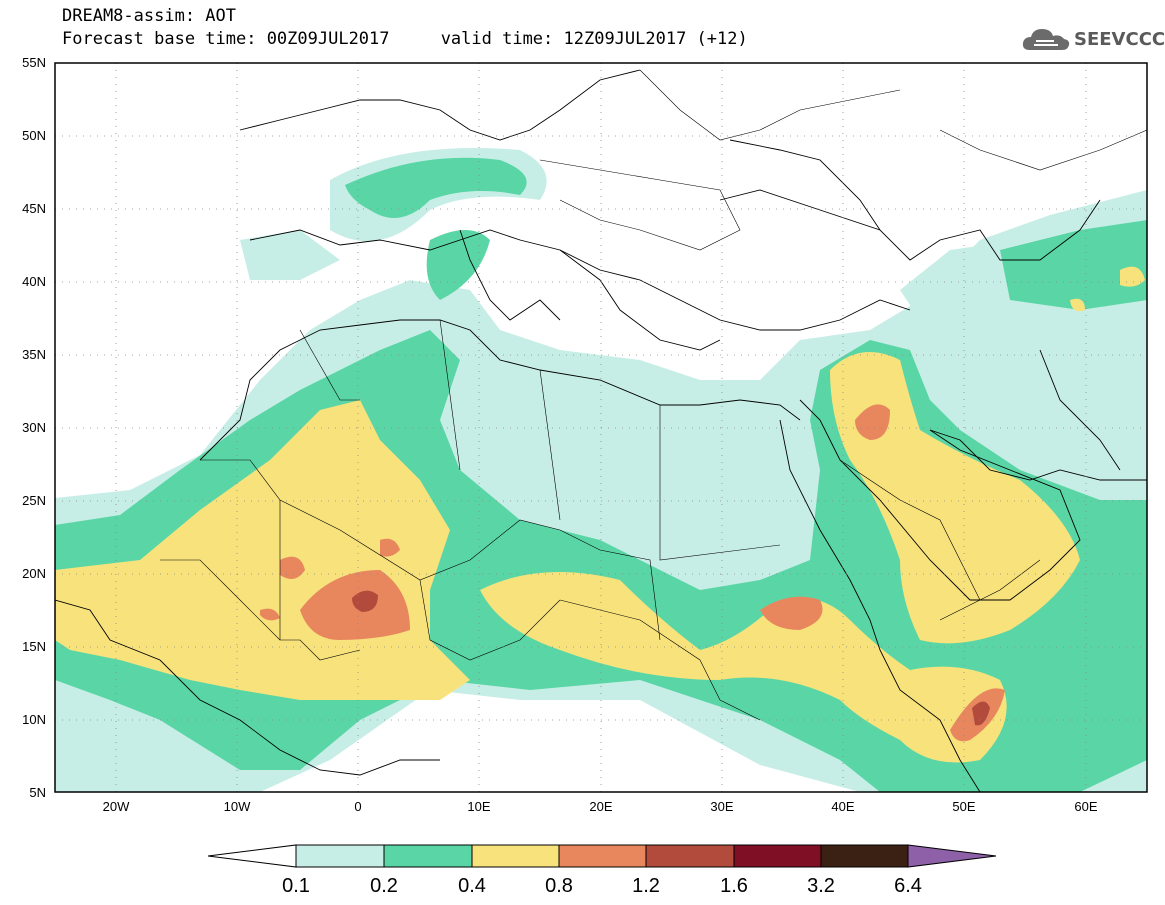 The height and width of the screenshot is (905, 1165). I want to click on lon-tick-label: 40E, so click(842, 806).